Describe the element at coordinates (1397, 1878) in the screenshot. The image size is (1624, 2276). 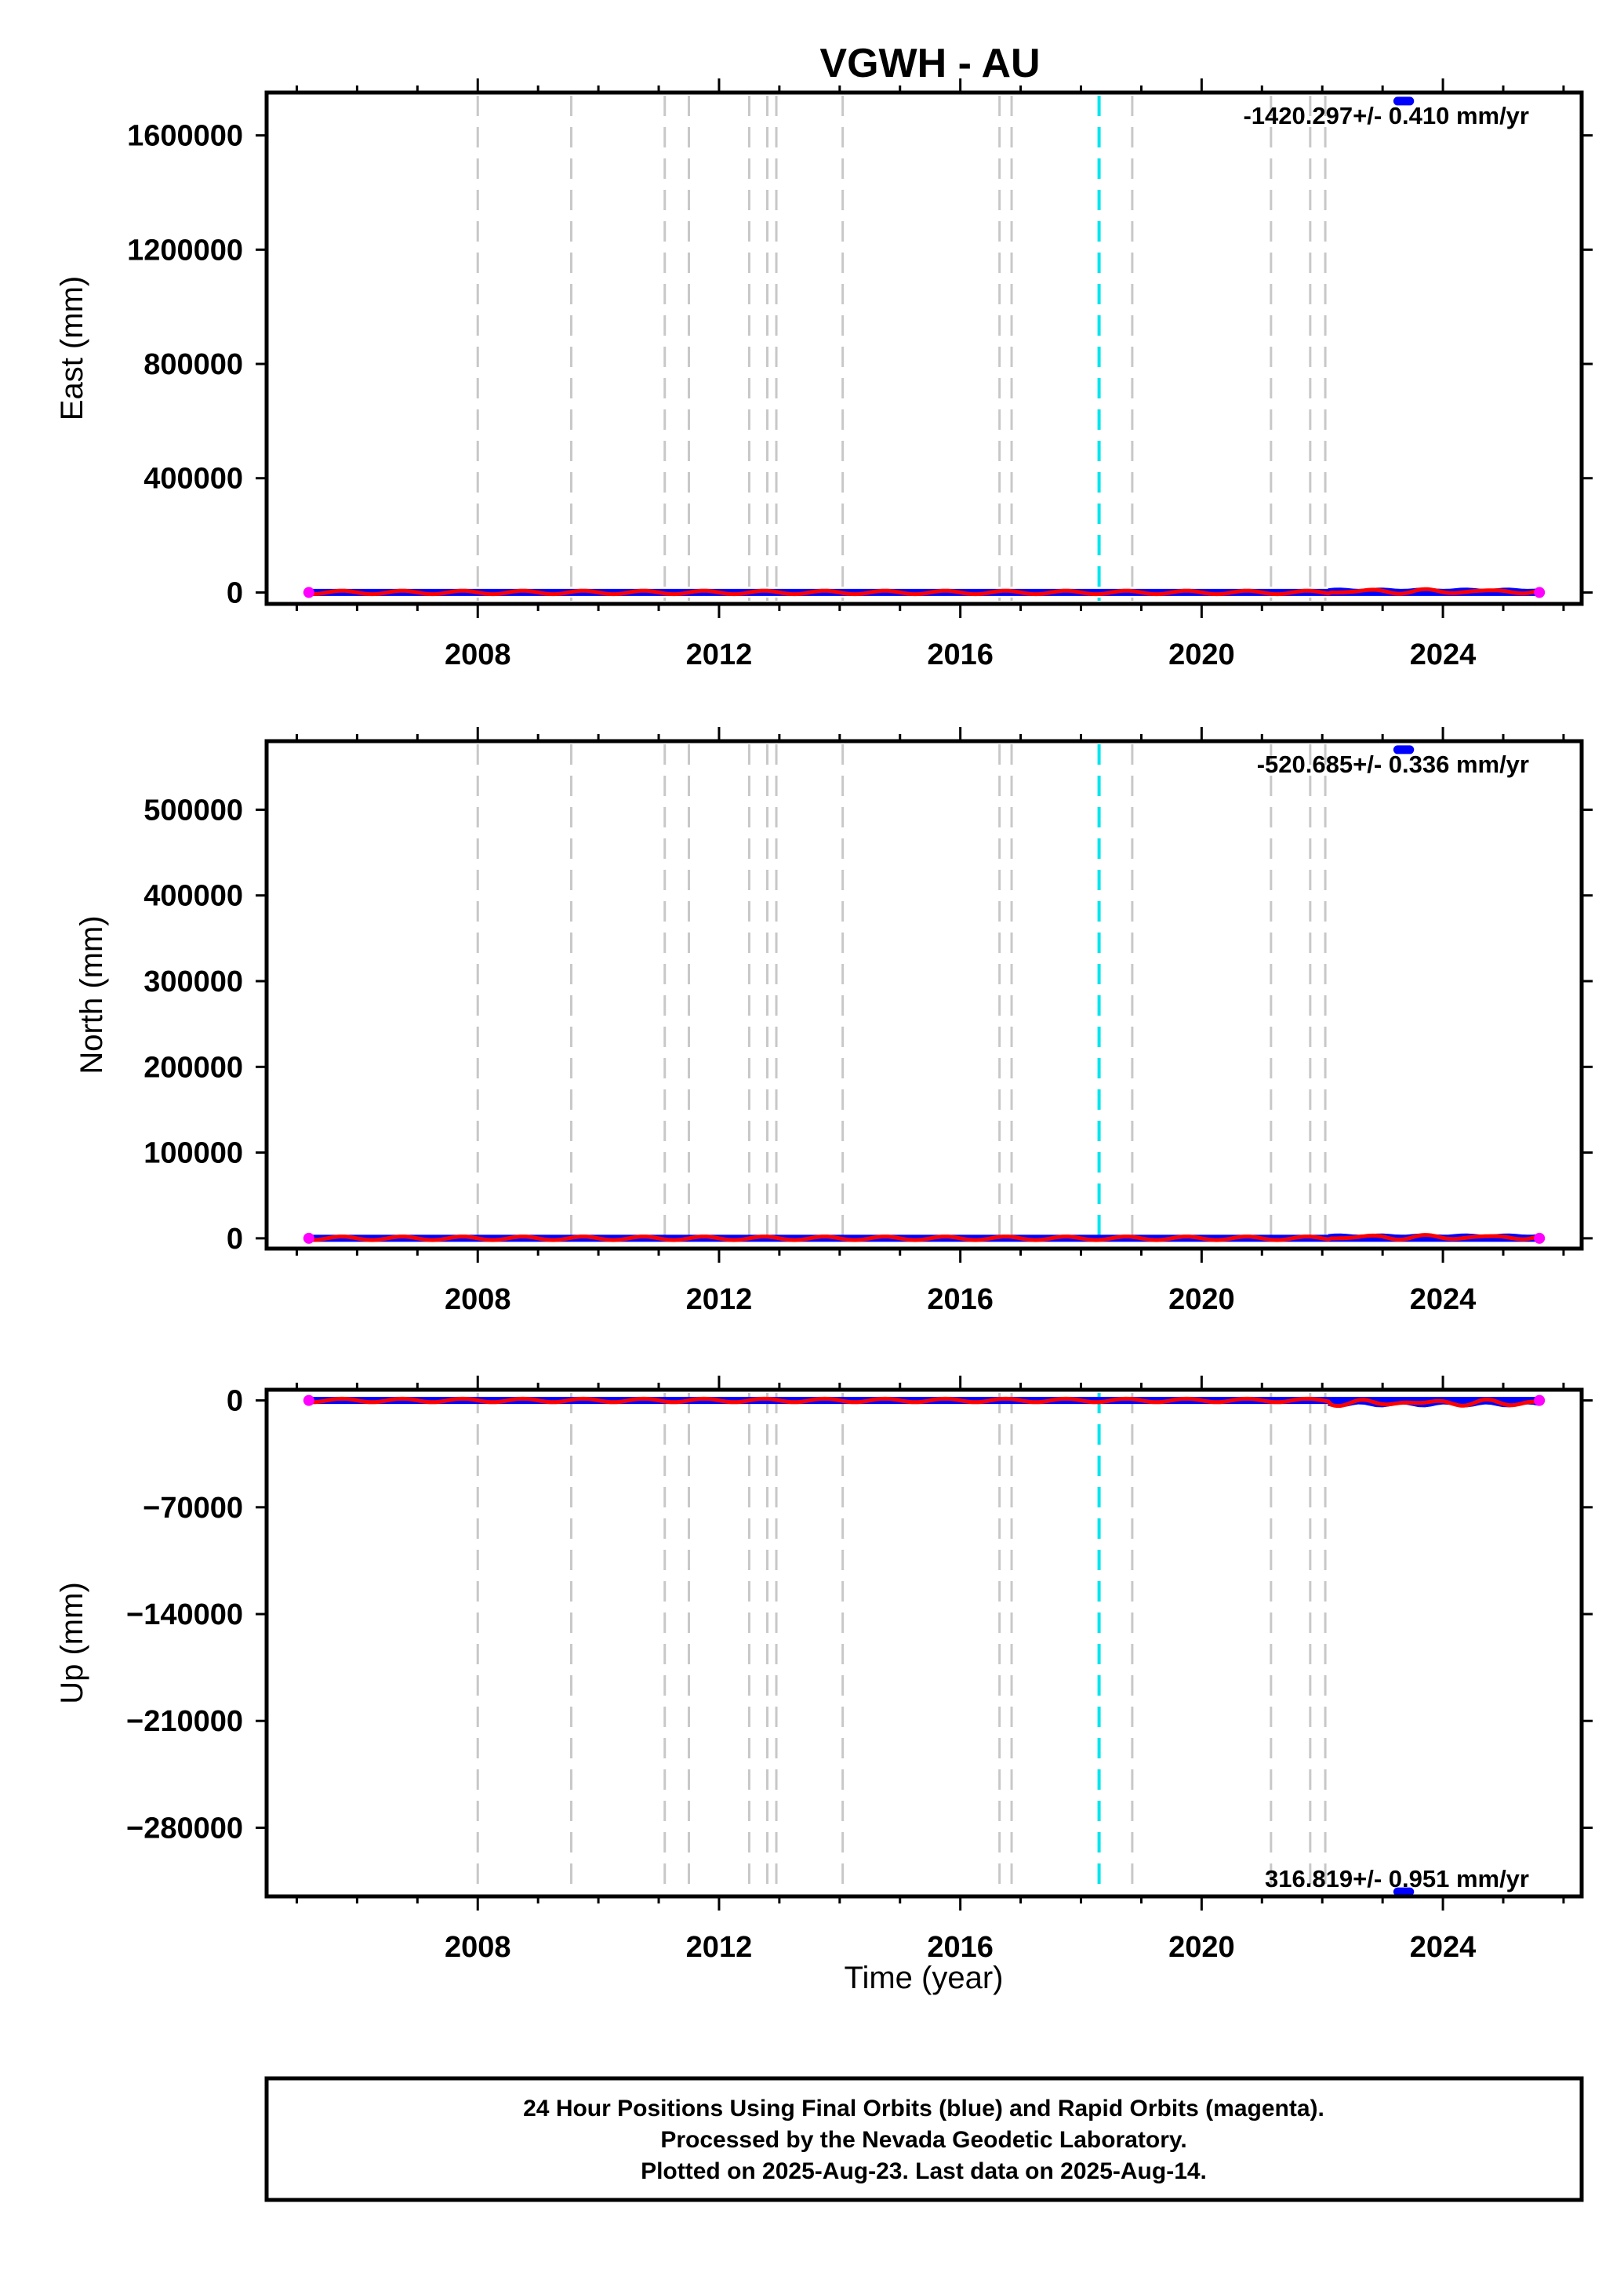
I see `rate-label: 316.819+/- 0.951 mm/yr` at that location.